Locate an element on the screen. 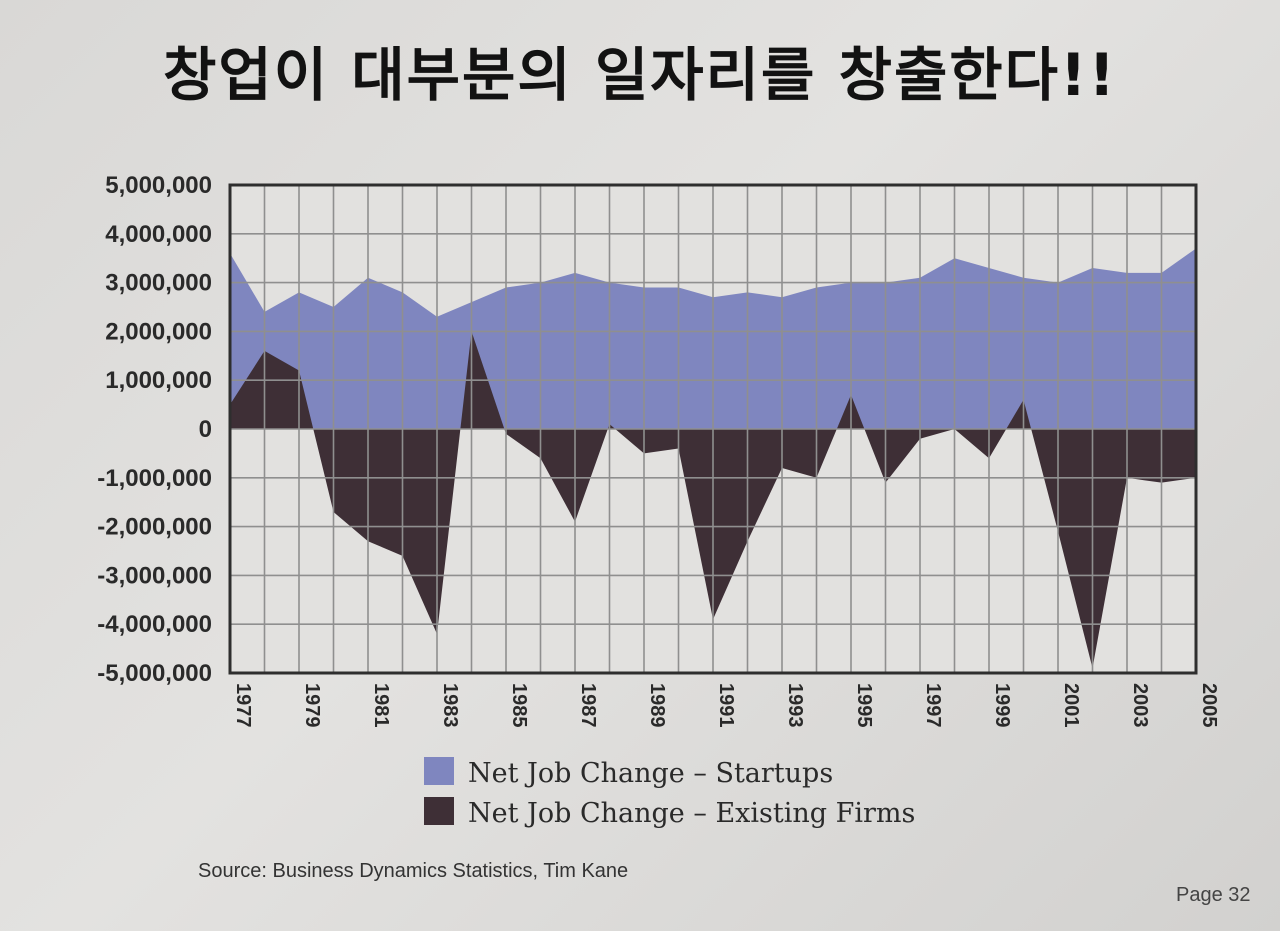 The height and width of the screenshot is (931, 1280). x-tick-label: 1985 is located at coordinates (519, 705).